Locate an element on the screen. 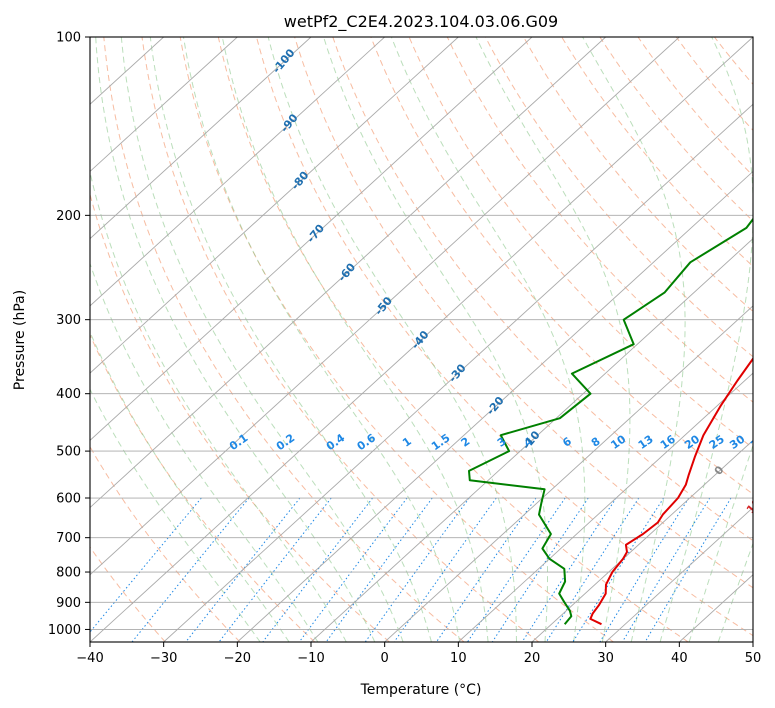 The width and height of the screenshot is (775, 708). mixing-ratio-label: 2 is located at coordinates (466, 442).